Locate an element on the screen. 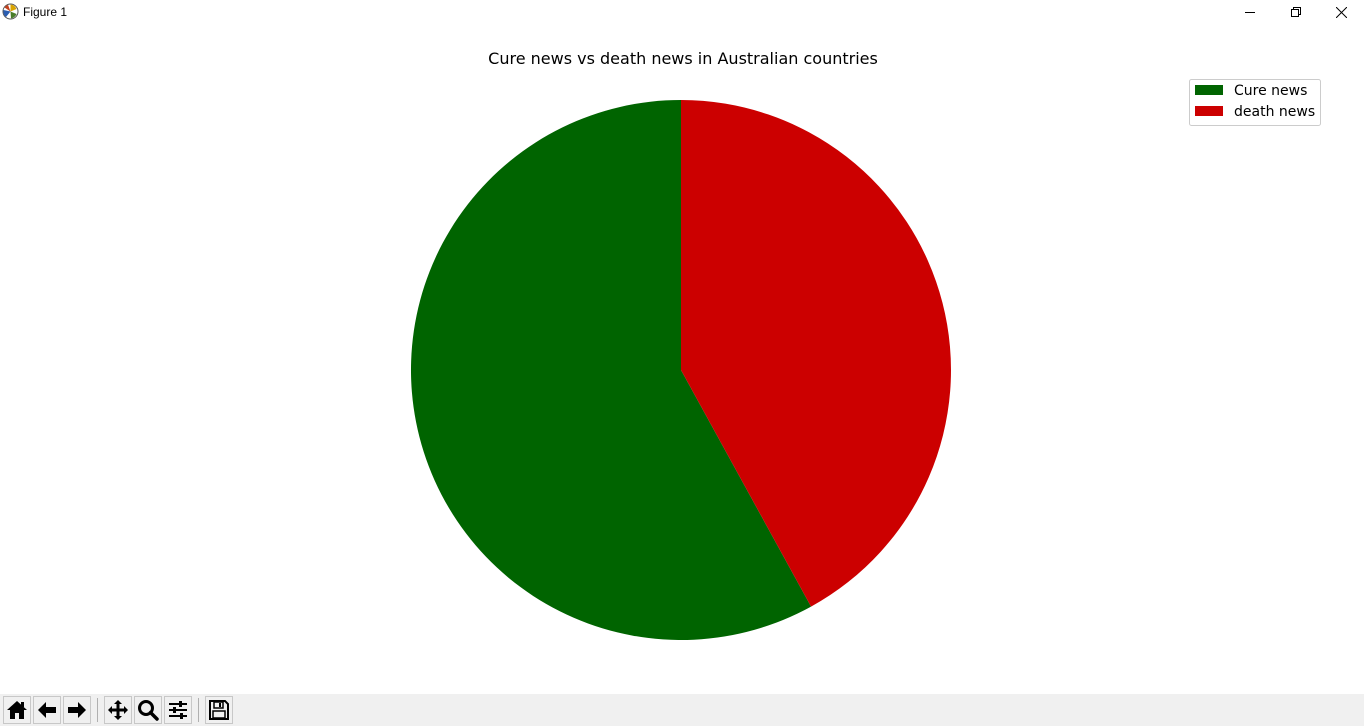  configure-subplots-button is located at coordinates (178, 710).